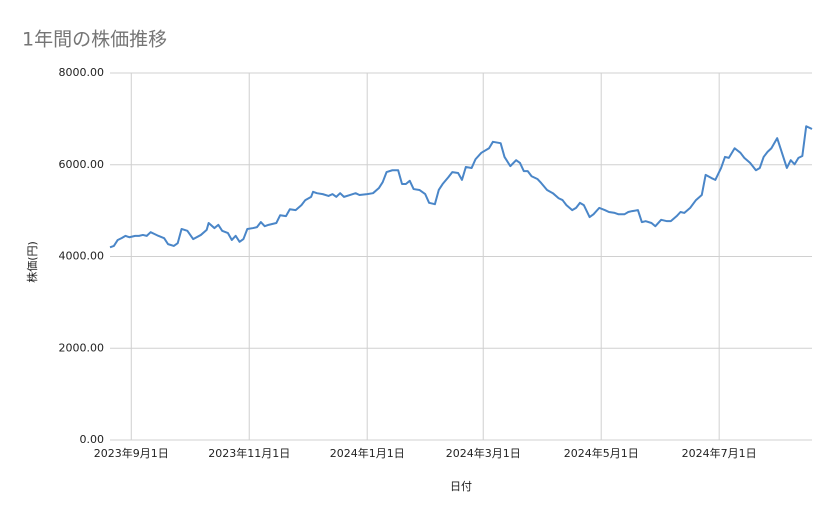 This screenshot has height=519, width=839. I want to click on y-tick-label: 0.00, so click(92, 439).